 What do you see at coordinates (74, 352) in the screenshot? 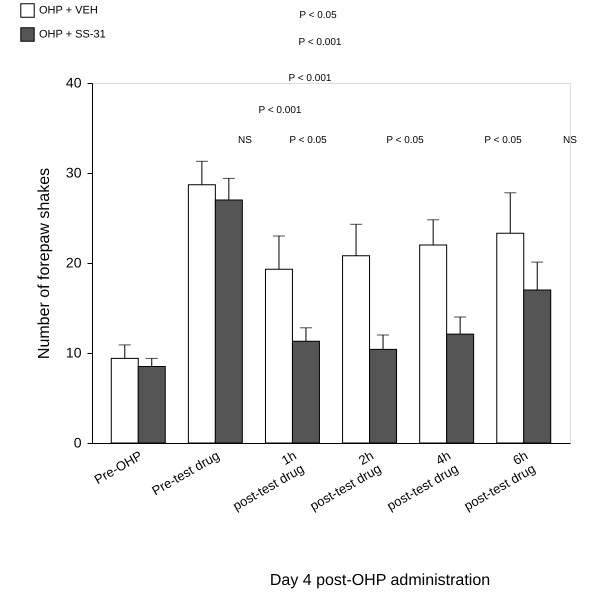
I see `y-tick-label: 10` at bounding box center [74, 352].